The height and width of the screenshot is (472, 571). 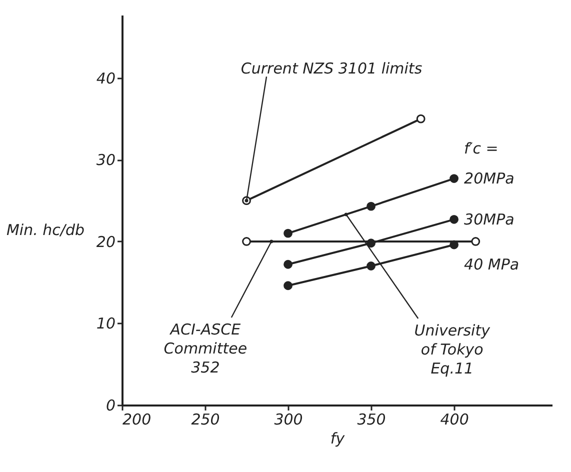 What do you see at coordinates (489, 219) in the screenshot?
I see `series-label: 30MPa` at bounding box center [489, 219].